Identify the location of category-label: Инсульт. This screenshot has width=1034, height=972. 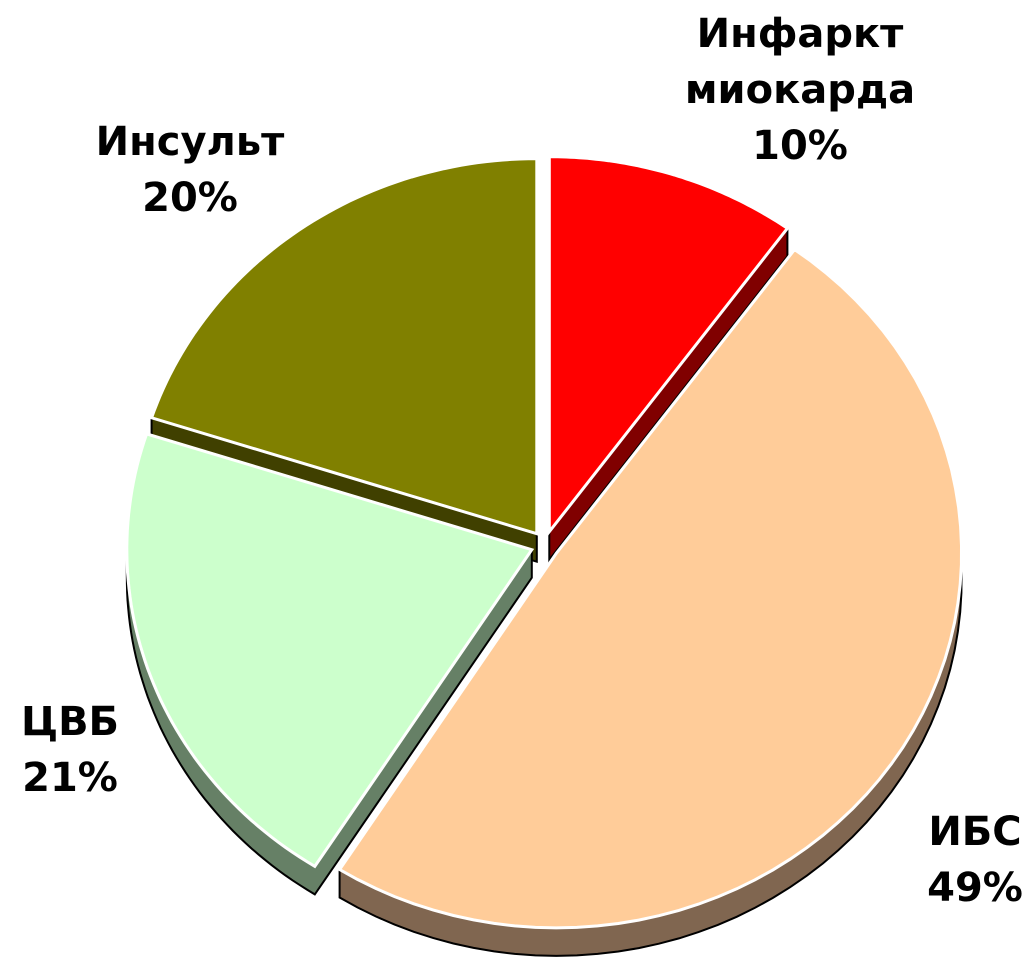
(190, 142).